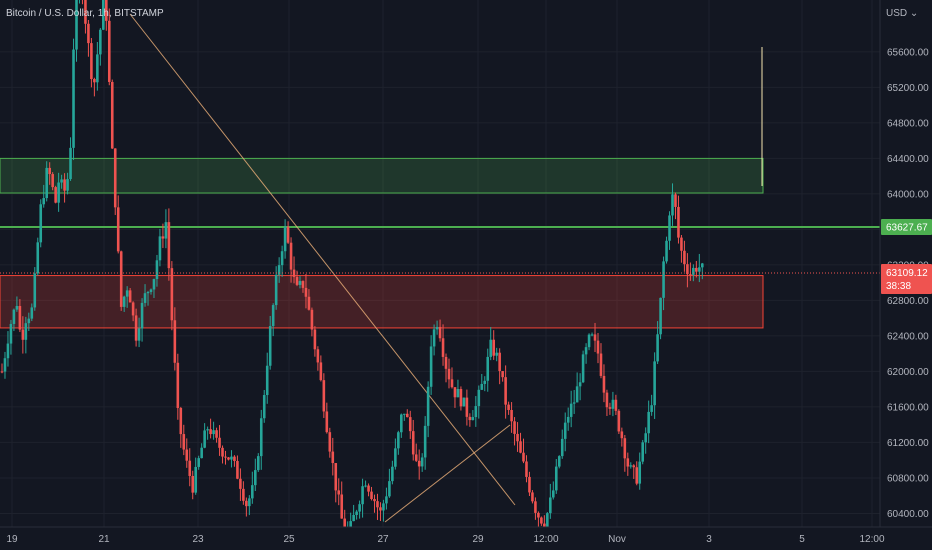  Describe the element at coordinates (382, 175) in the screenshot. I see `supply-zone` at that location.